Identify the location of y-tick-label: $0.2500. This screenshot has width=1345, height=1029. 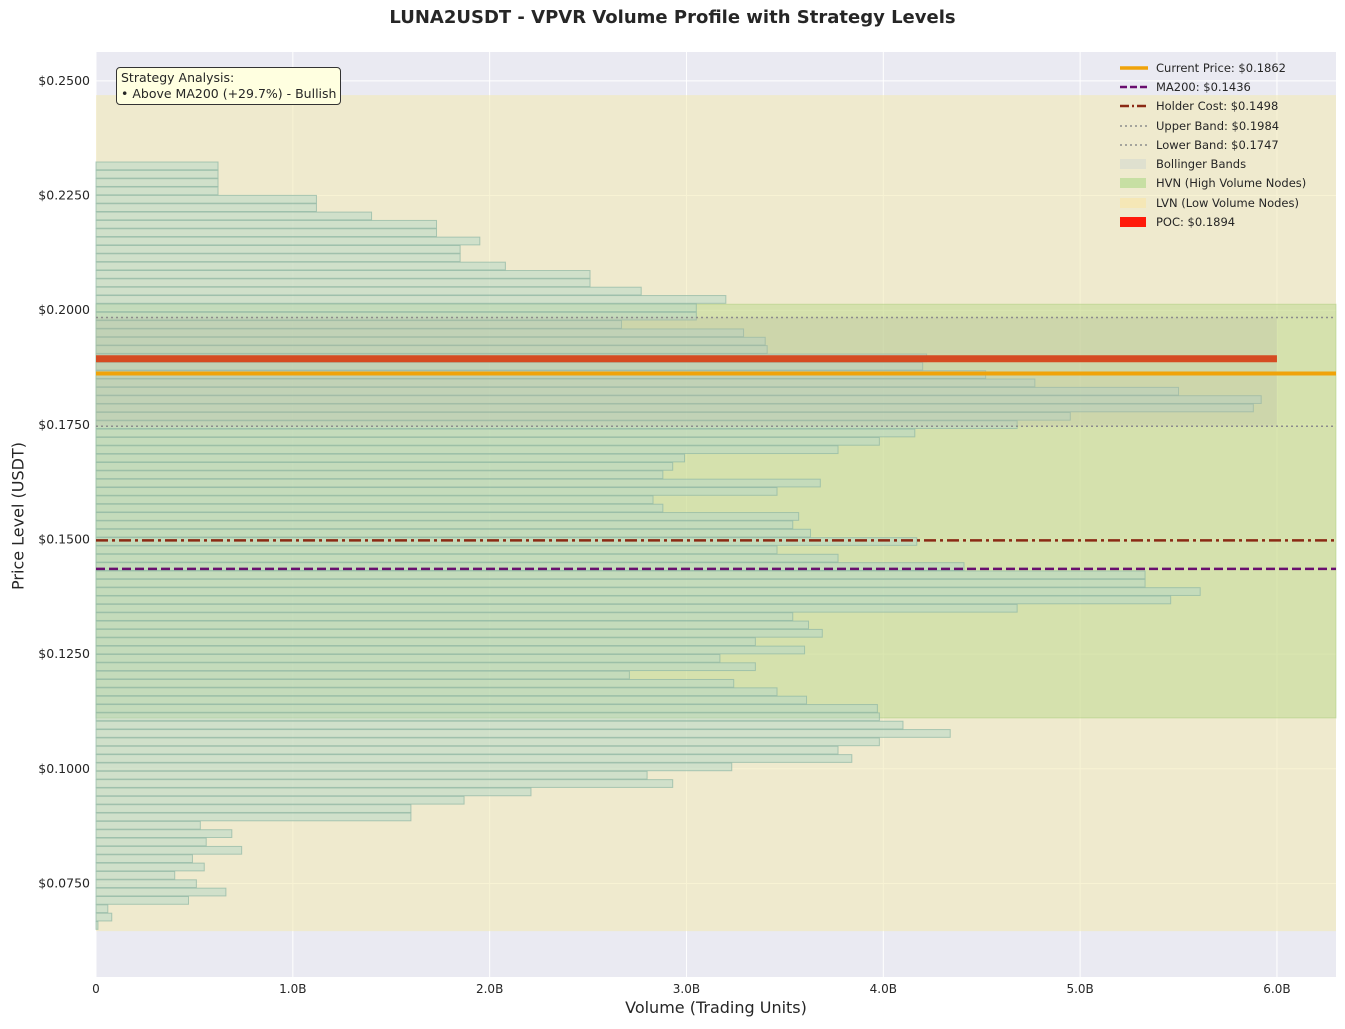
(64, 80).